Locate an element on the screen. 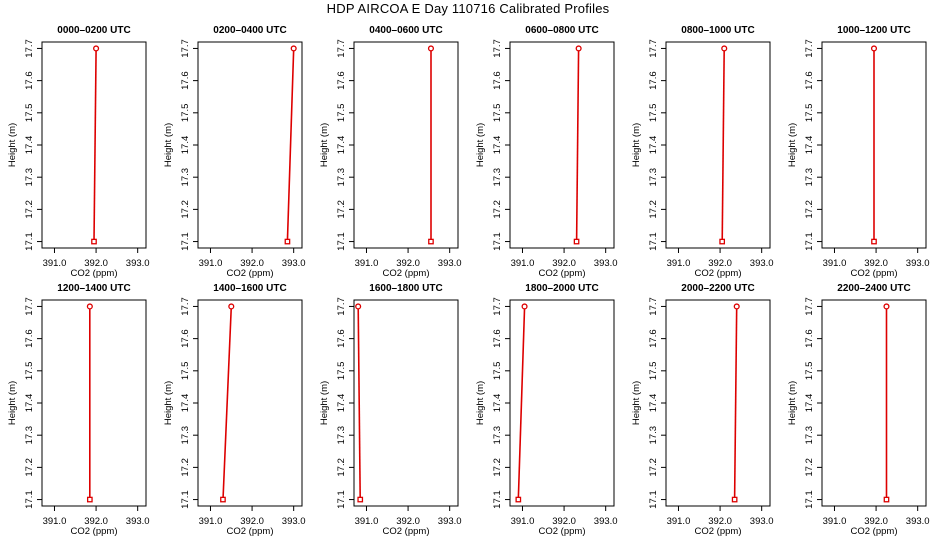  panel-title: 1000–1200 UTC is located at coordinates (873, 30).